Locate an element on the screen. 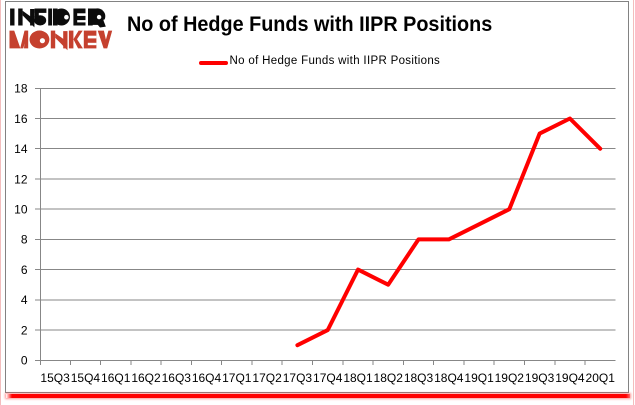 This screenshot has width=635, height=405. svg-text: 0 is located at coordinates (24, 361).